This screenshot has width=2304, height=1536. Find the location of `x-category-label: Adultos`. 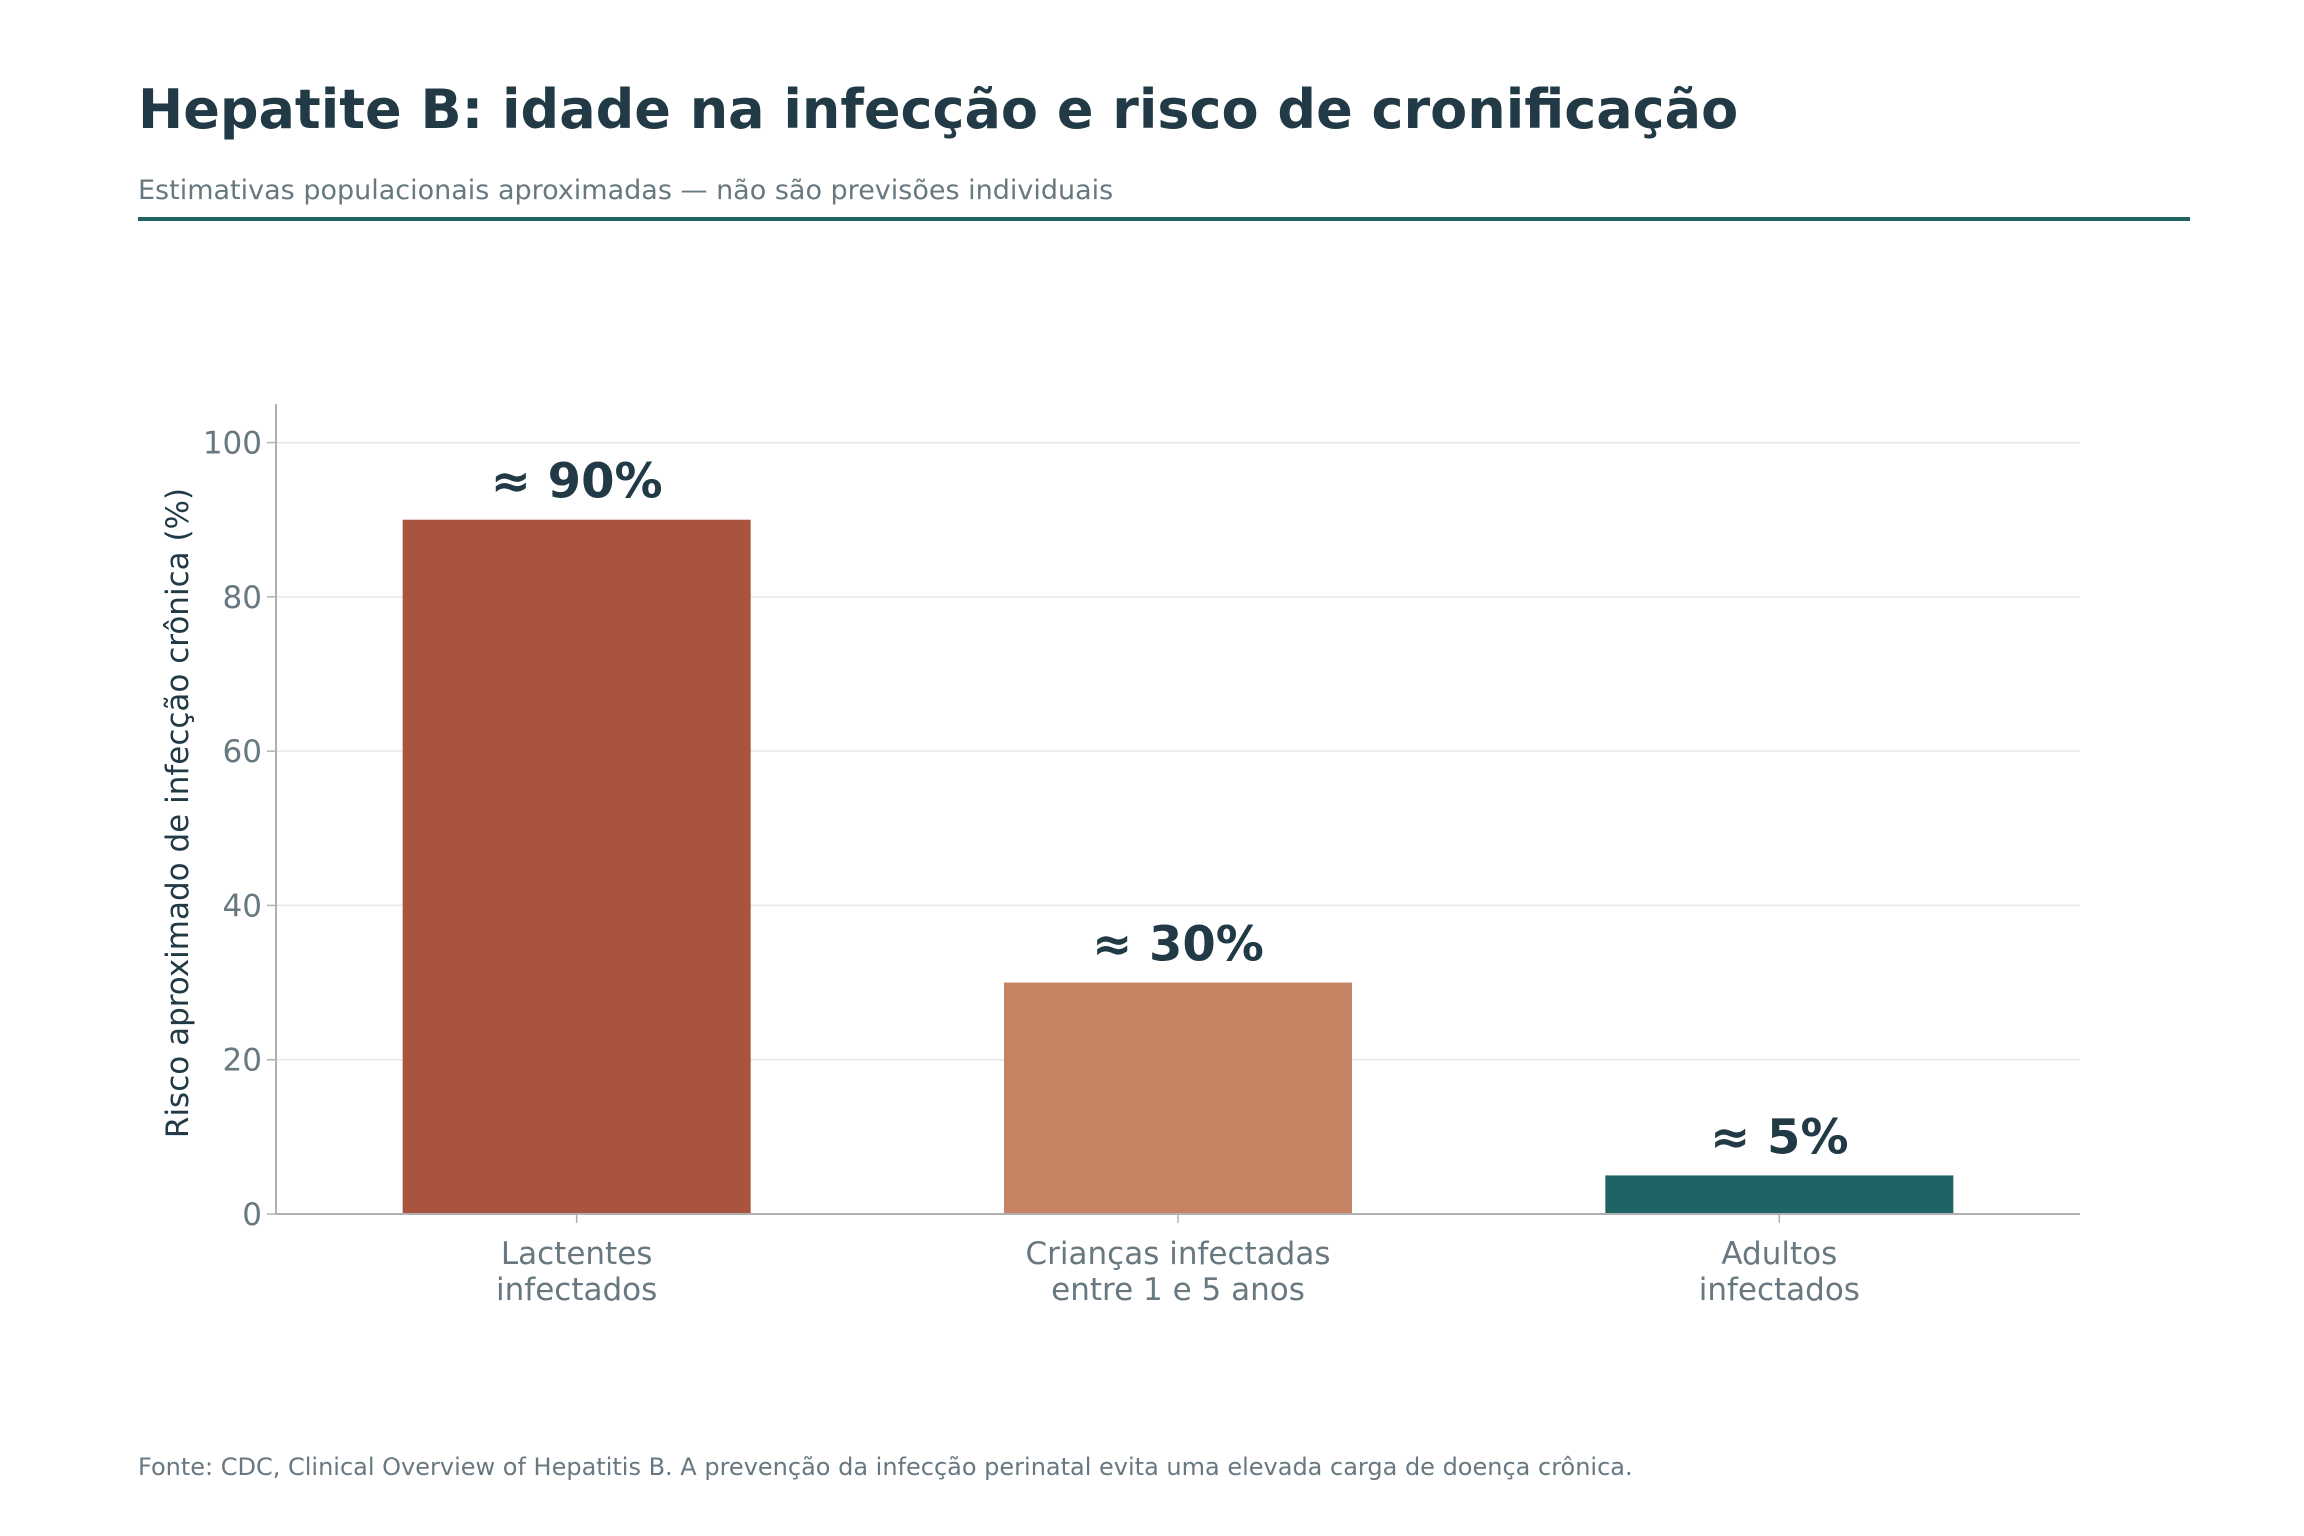

x-category-label: Adultos is located at coordinates (1779, 1254).